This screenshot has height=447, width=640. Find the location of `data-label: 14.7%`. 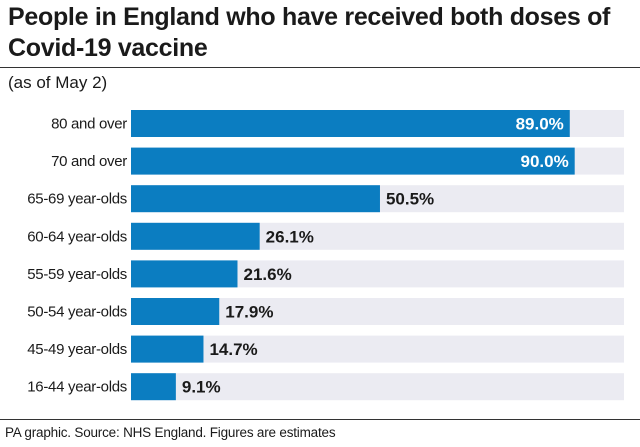

data-label: 14.7% is located at coordinates (233, 349).